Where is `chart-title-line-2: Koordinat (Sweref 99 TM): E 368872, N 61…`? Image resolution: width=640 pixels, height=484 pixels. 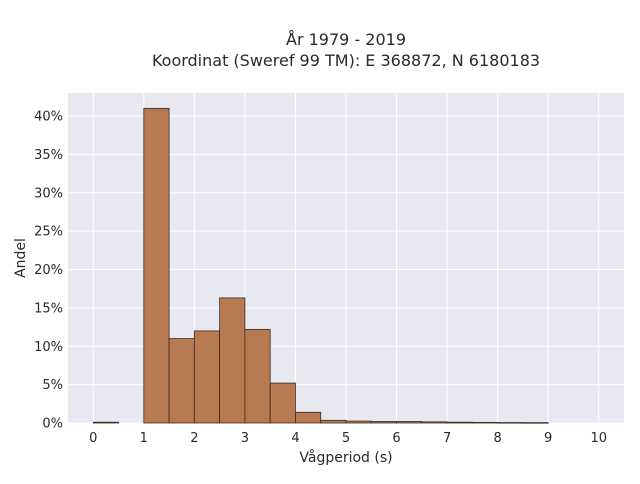 chart-title-line-2: Koordinat (Sweref 99 TM): E 368872, N 61… is located at coordinates (346, 60).